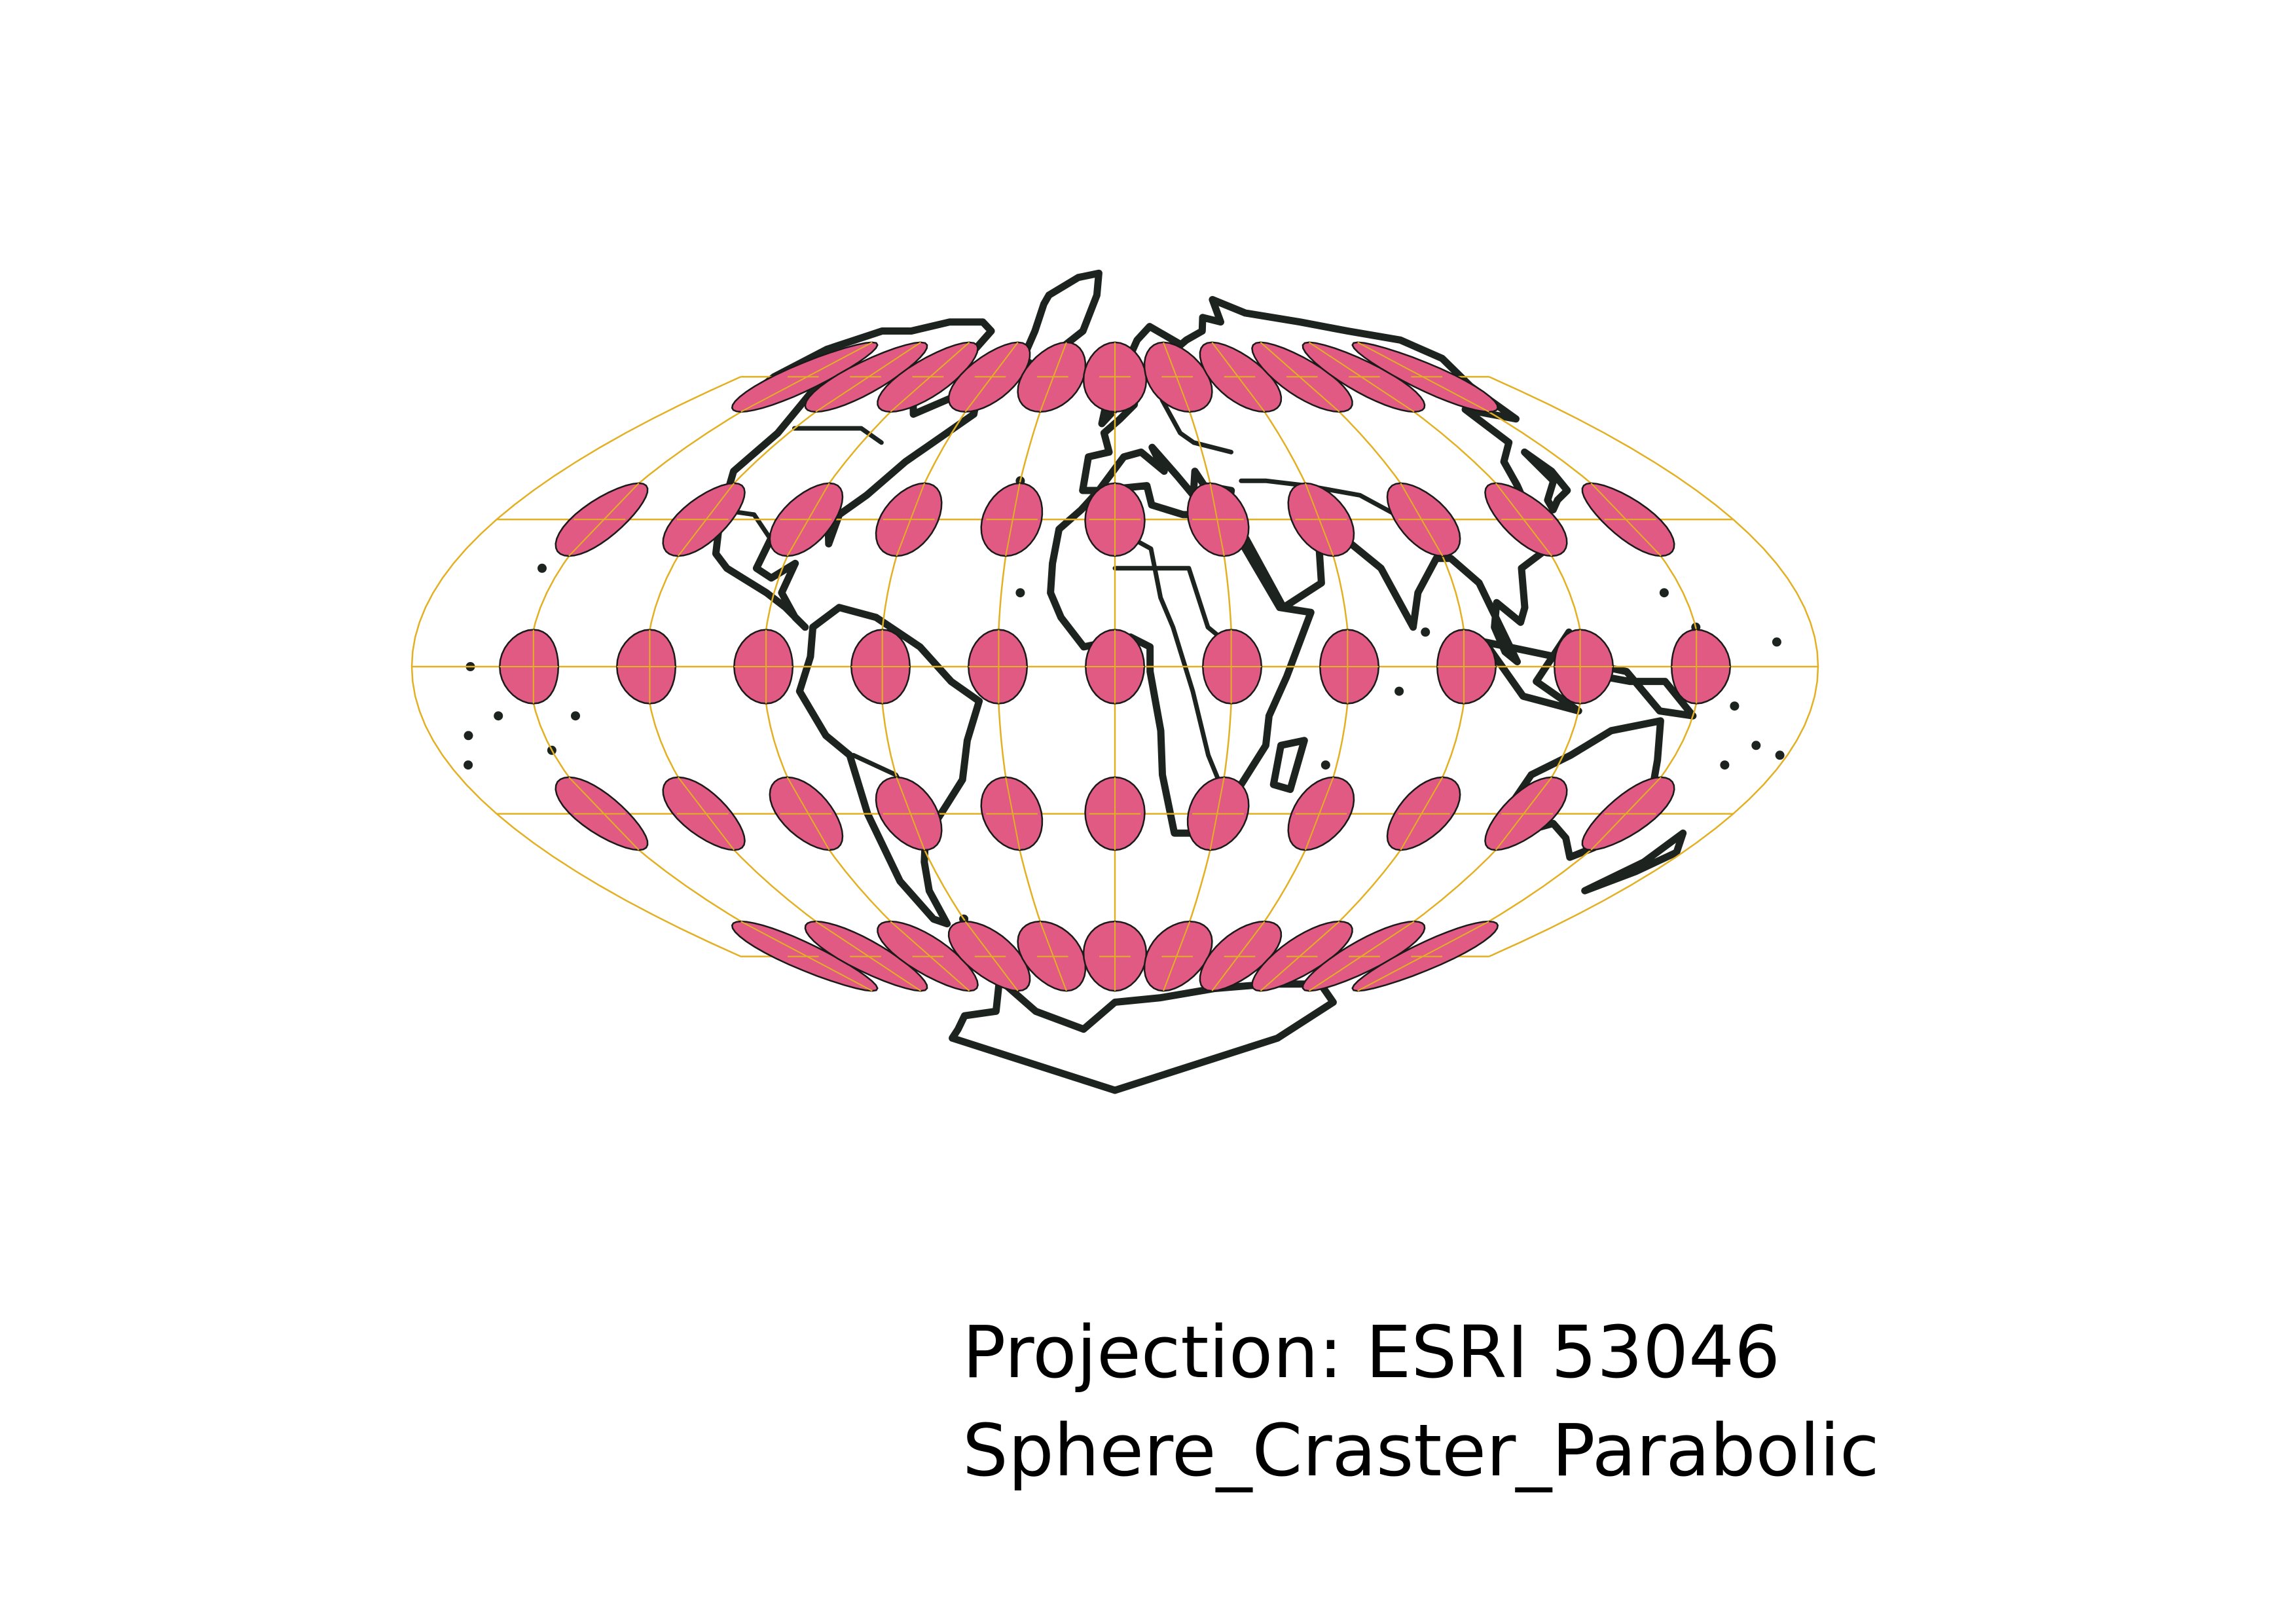 This screenshot has height=1624, width=2296. What do you see at coordinates (1634, 862) in the screenshot?
I see `coastline-new-zealand` at bounding box center [1634, 862].